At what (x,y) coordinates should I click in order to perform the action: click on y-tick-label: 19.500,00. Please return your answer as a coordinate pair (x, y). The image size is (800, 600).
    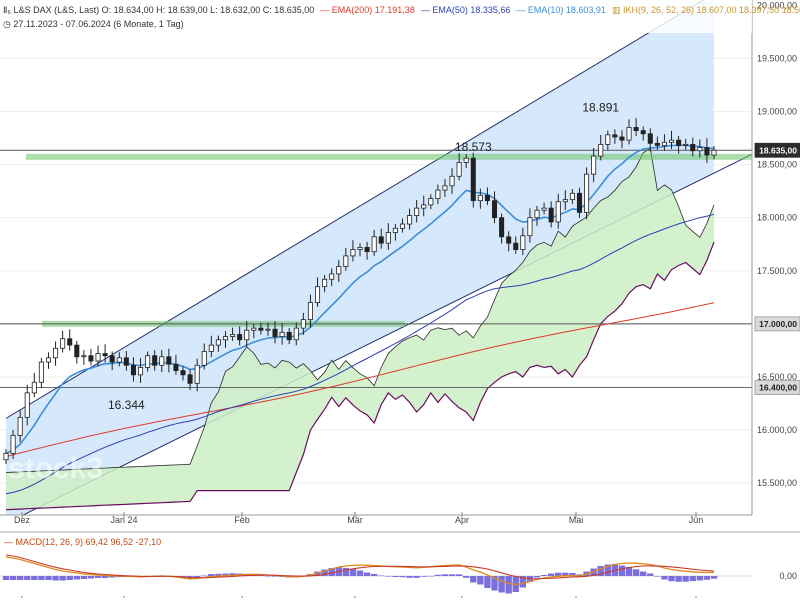
    Looking at the image, I should click on (777, 58).